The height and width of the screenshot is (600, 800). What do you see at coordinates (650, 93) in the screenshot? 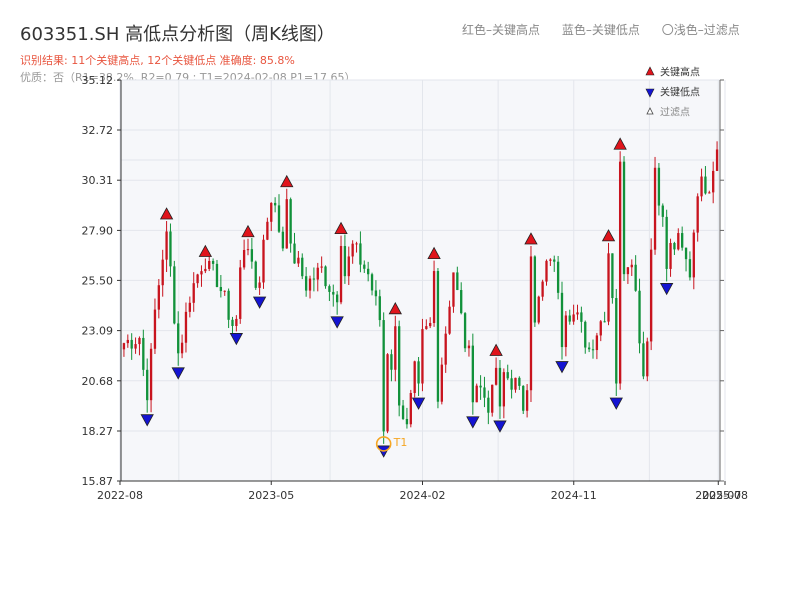
I see `legend-low-icon` at bounding box center [650, 93].